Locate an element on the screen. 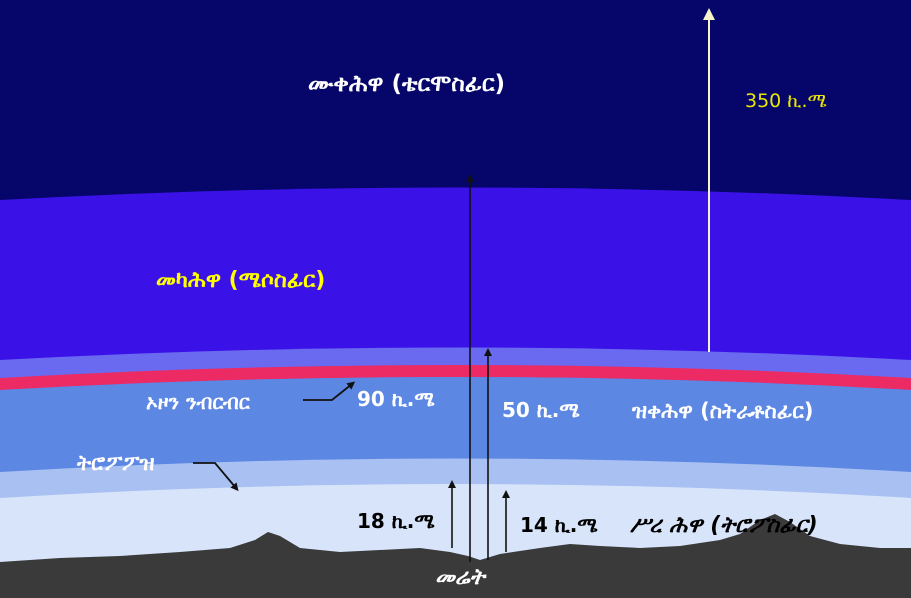  ozone-pointer is located at coordinates (329, 391).